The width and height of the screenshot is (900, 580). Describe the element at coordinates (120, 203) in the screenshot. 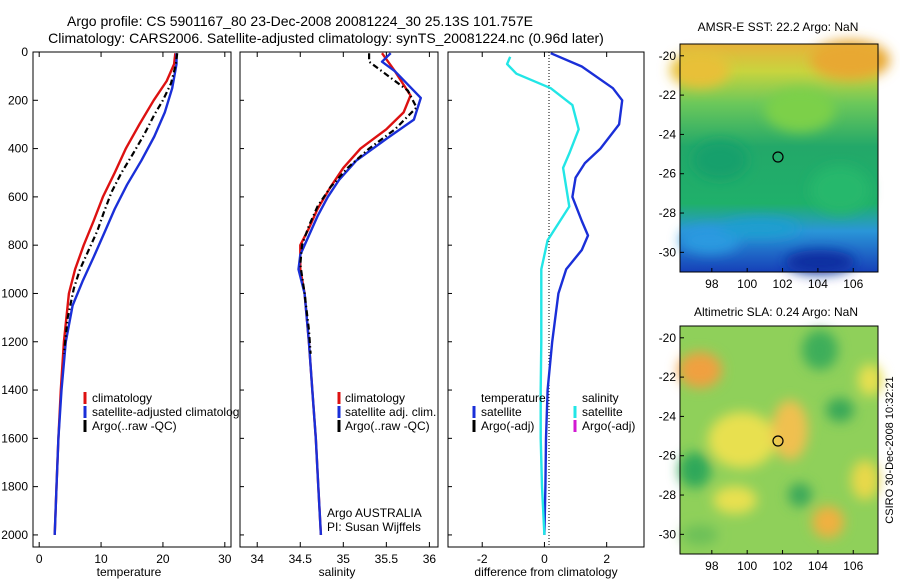

I see `temperature-series-argo-raw-qc` at that location.